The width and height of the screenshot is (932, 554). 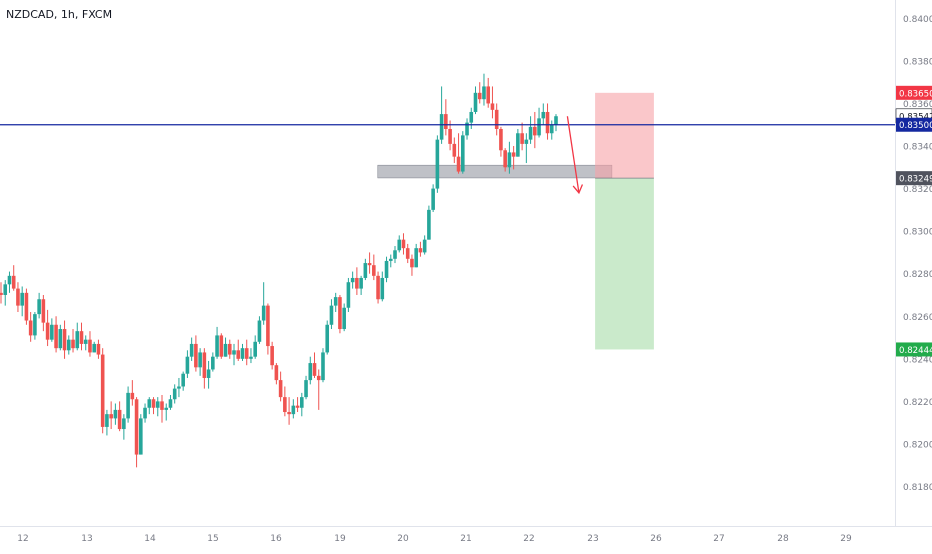 What do you see at coordinates (624, 135) in the screenshot?
I see `stop-loss-zone` at bounding box center [624, 135].